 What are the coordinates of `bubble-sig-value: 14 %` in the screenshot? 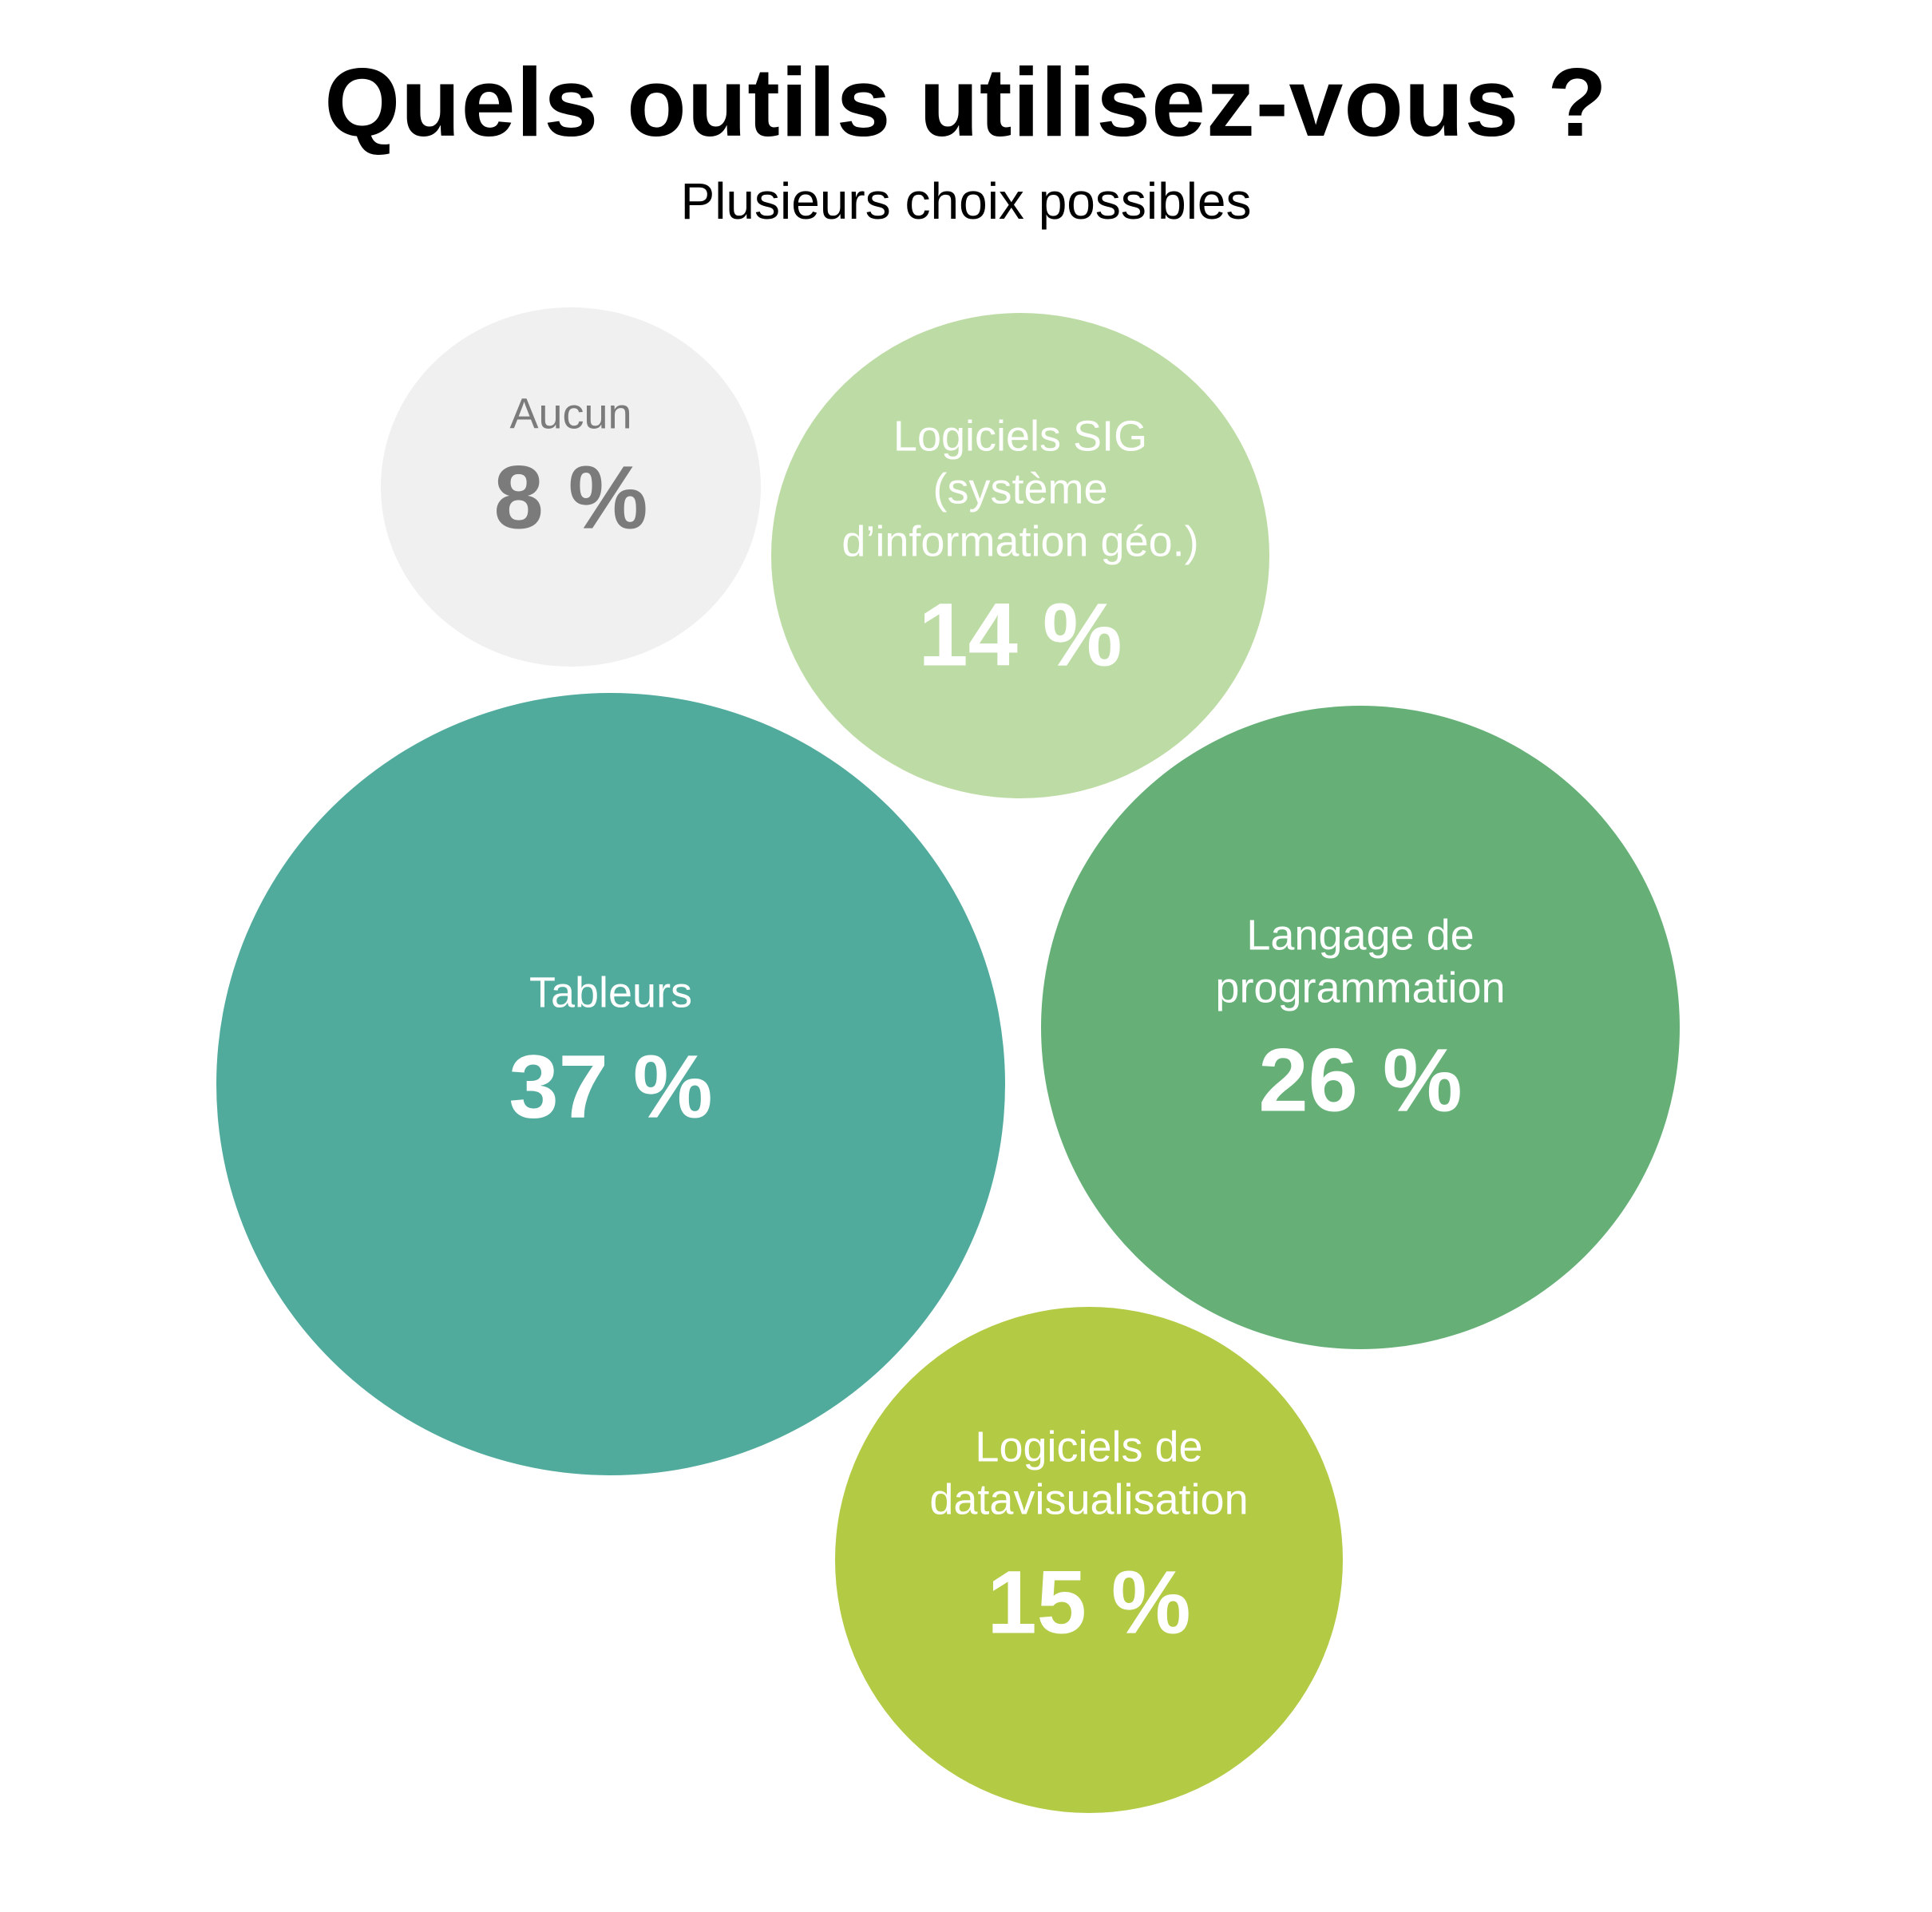 It's located at (1020, 635).